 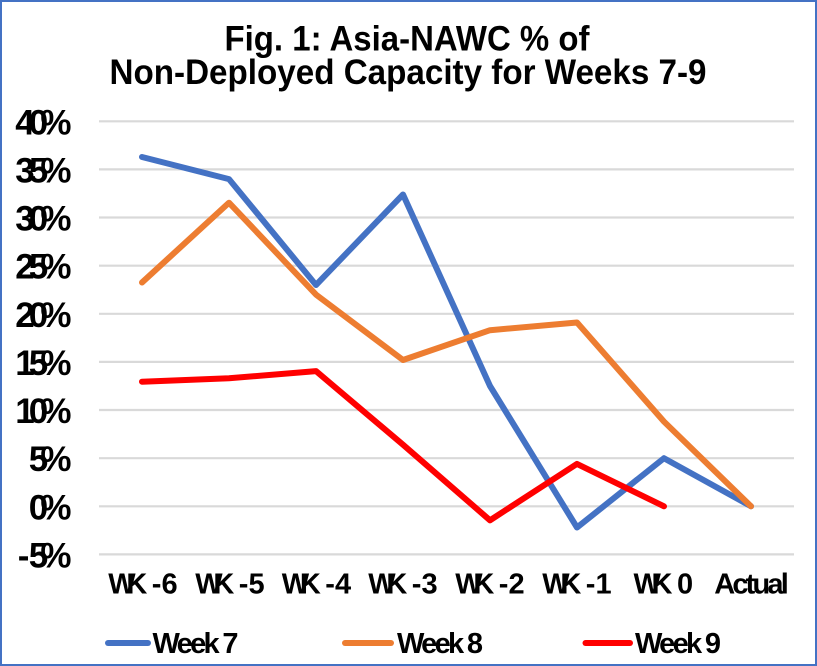 What do you see at coordinates (31, 315) in the screenshot?
I see `svg-text: 20` at bounding box center [31, 315].